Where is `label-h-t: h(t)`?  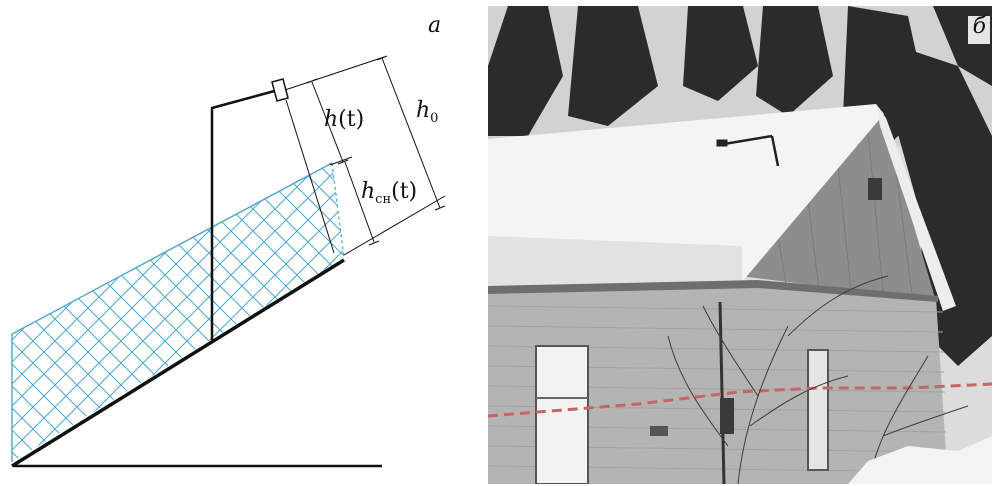
label-h-t: h(t) is located at coordinates (344, 119).